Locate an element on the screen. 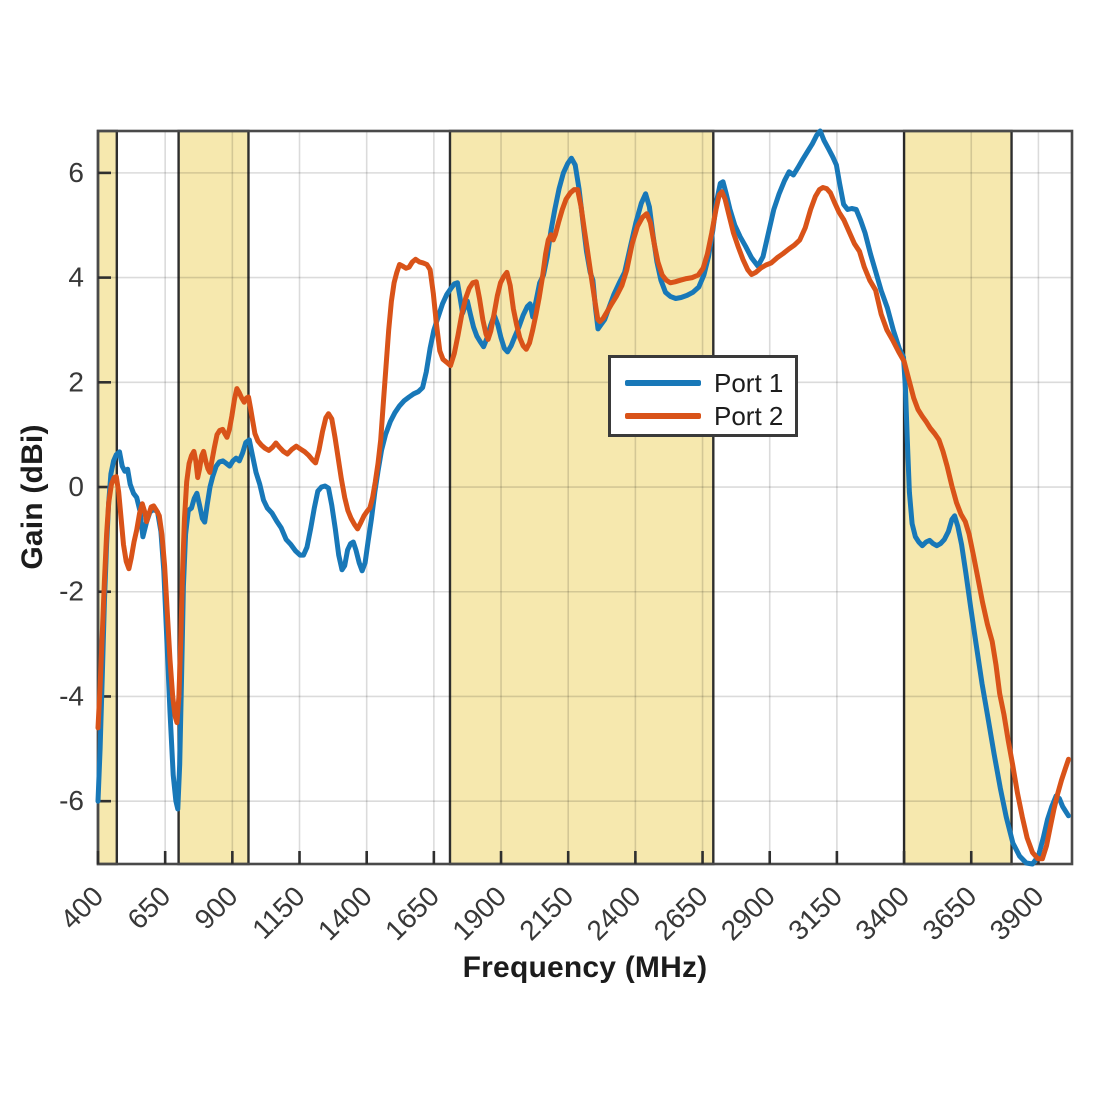 The image size is (1100, 1100). x-tick-label: 650 is located at coordinates (148, 907).